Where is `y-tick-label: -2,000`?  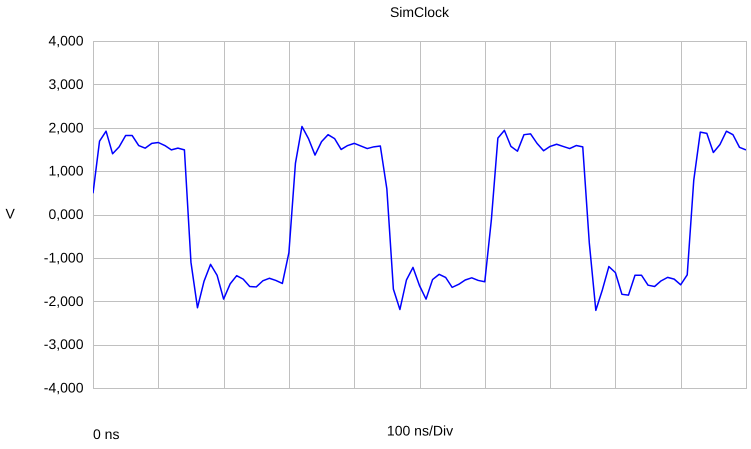
y-tick-label: -2,000 is located at coordinates (64, 300).